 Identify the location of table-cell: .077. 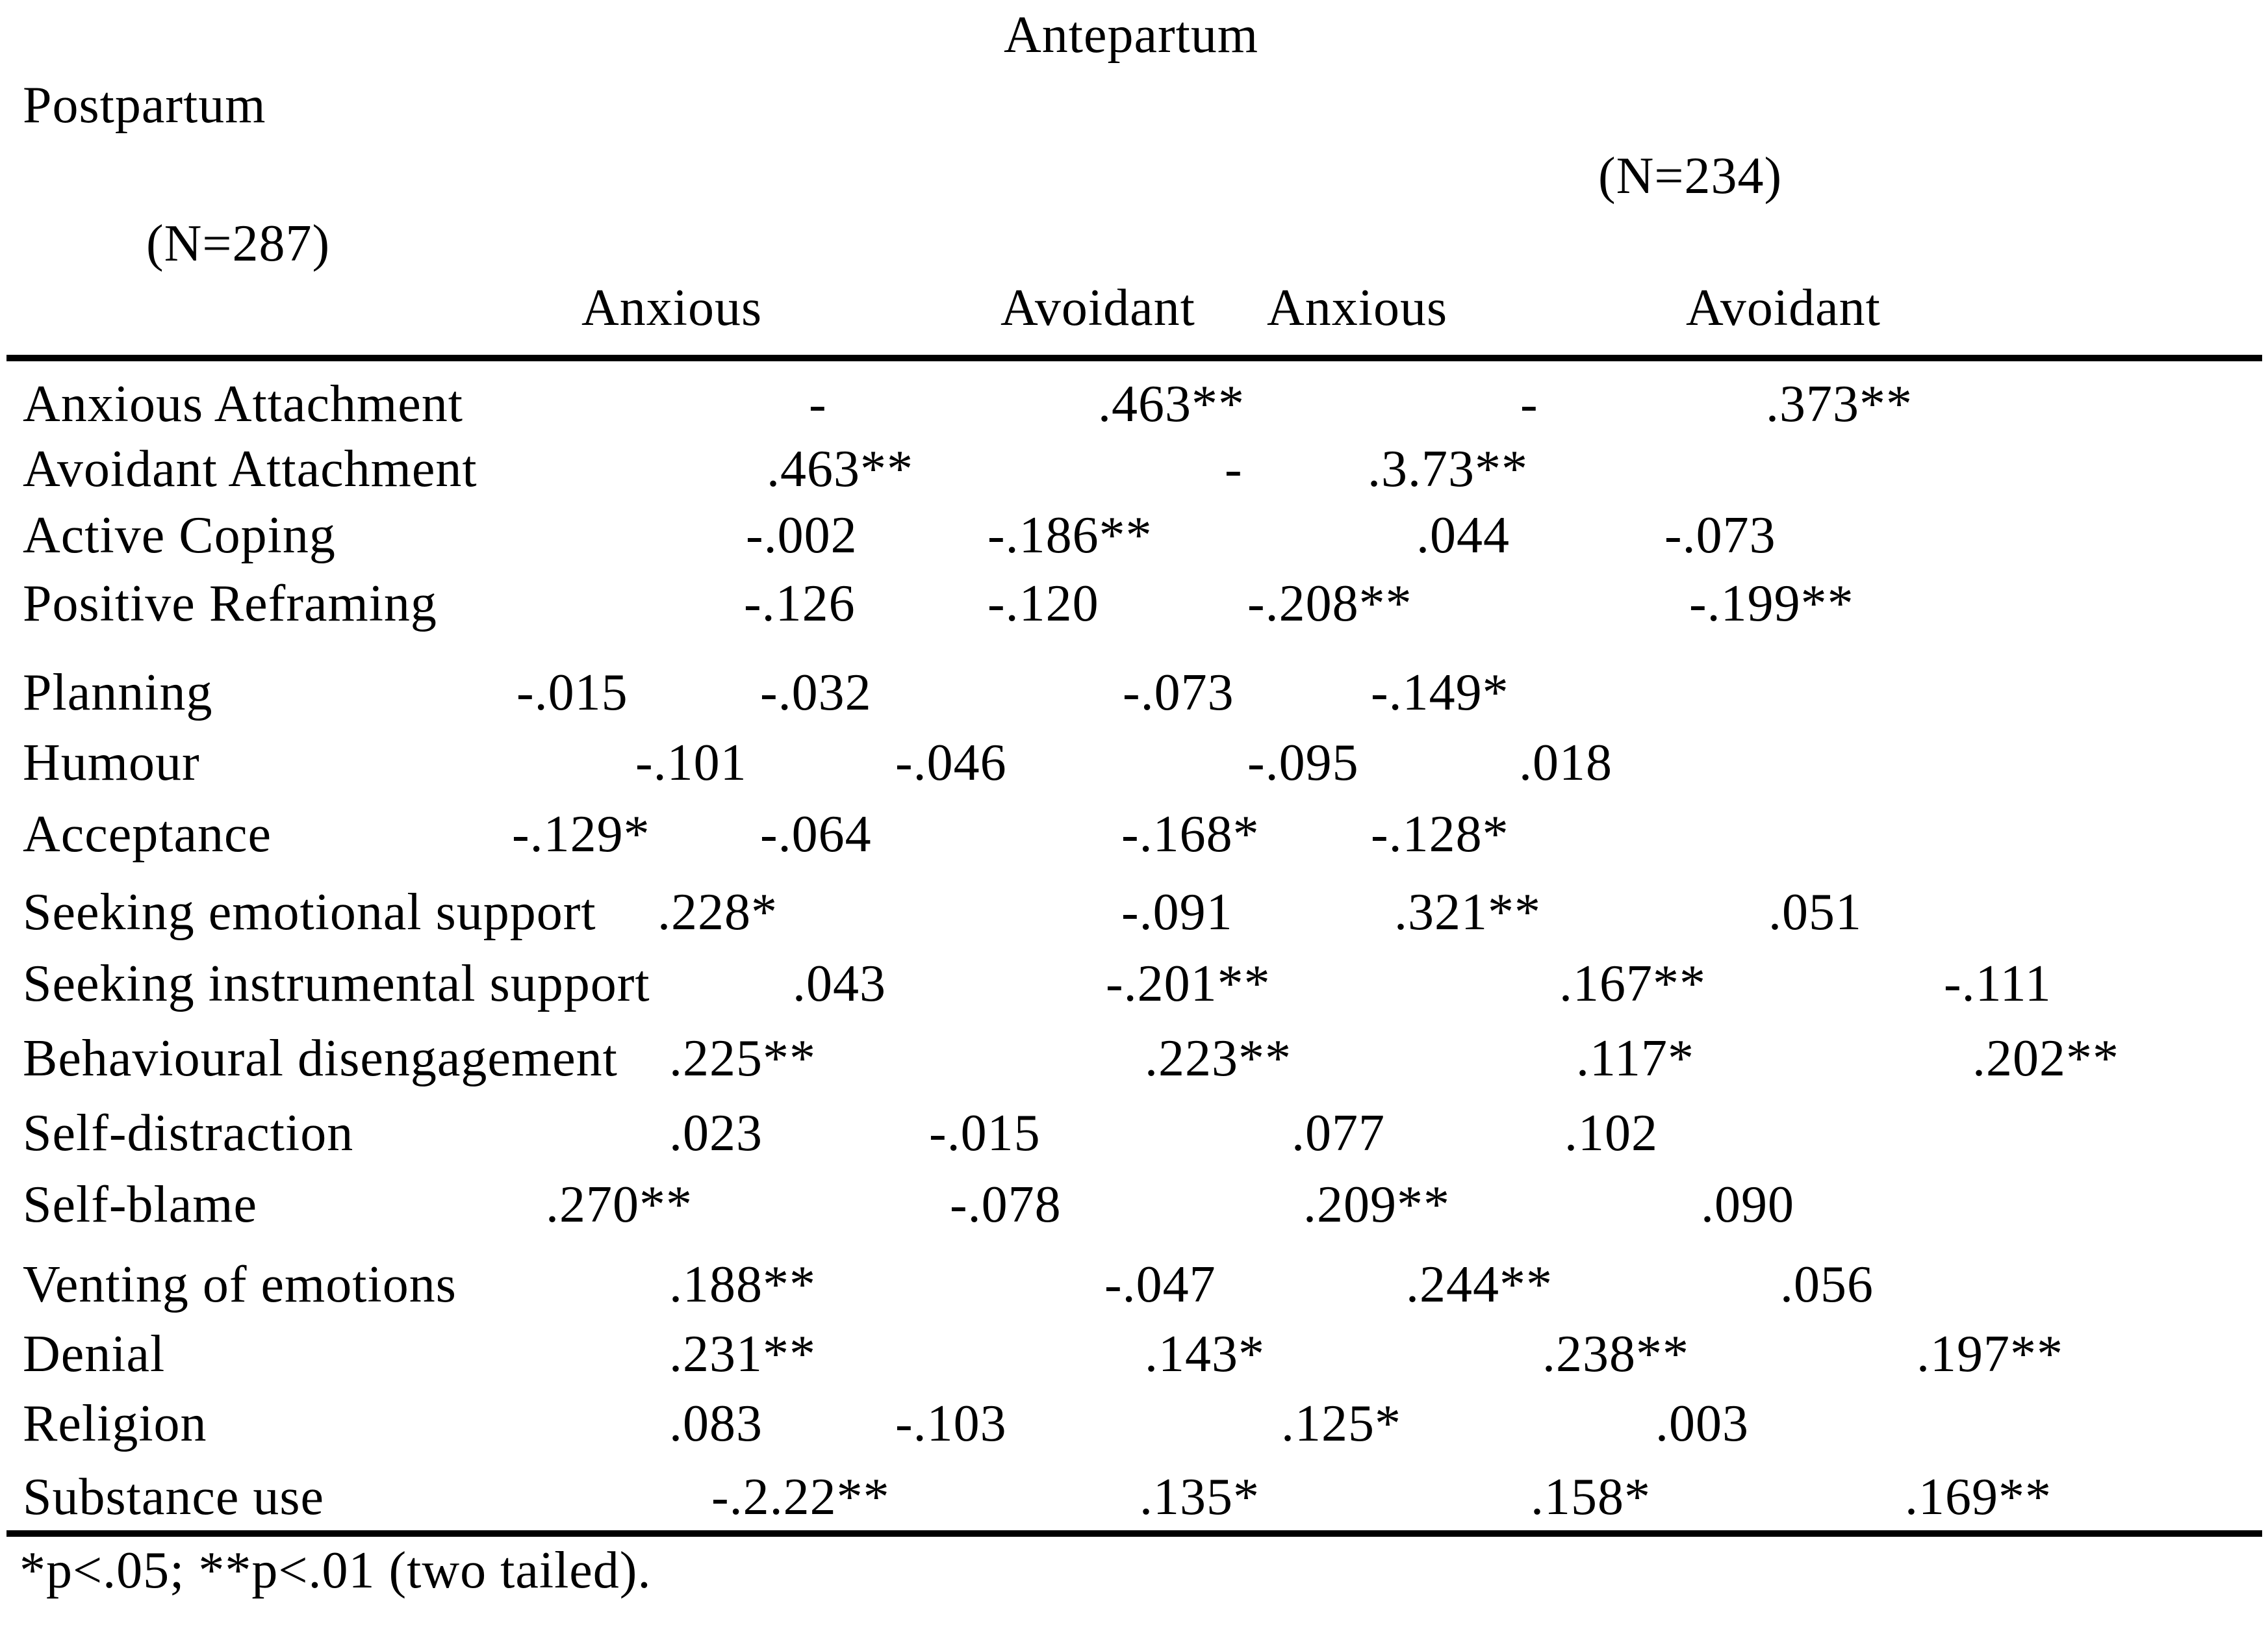
(1338, 1134).